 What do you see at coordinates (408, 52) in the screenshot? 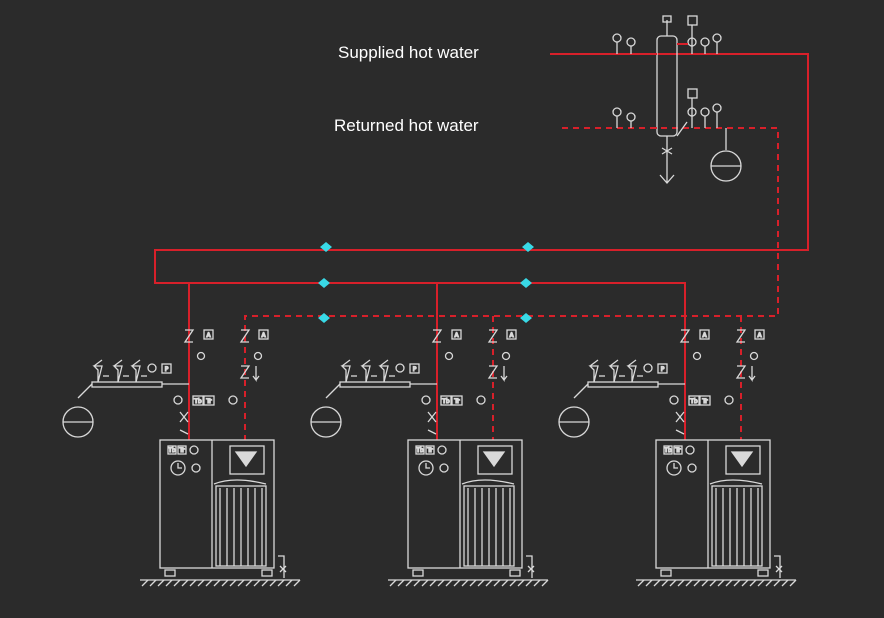
I see `supplied-hot-water-label: Supplied hot water` at bounding box center [408, 52].